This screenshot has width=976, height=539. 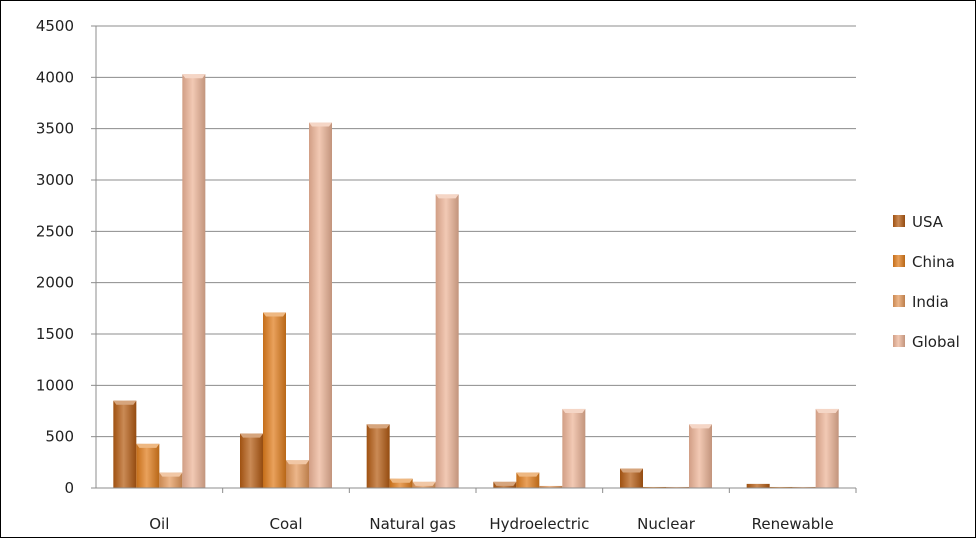 What do you see at coordinates (55, 77) in the screenshot?
I see `y-tick-label: 4000` at bounding box center [55, 77].